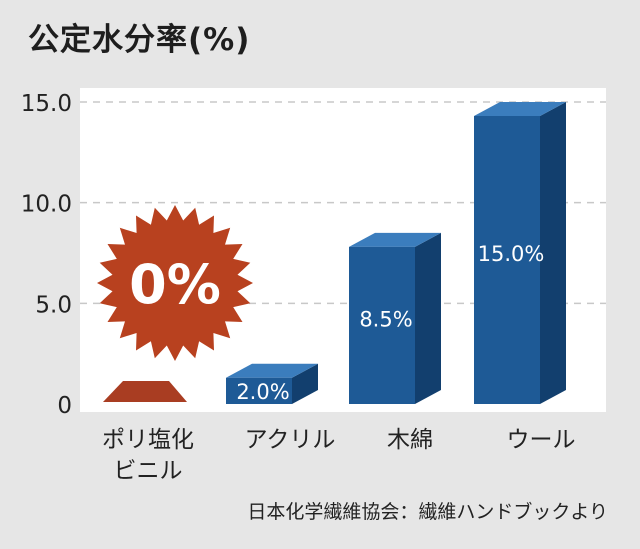 The height and width of the screenshot is (549, 640). What do you see at coordinates (46, 104) in the screenshot?
I see `y-tick-label: 15.0` at bounding box center [46, 104].